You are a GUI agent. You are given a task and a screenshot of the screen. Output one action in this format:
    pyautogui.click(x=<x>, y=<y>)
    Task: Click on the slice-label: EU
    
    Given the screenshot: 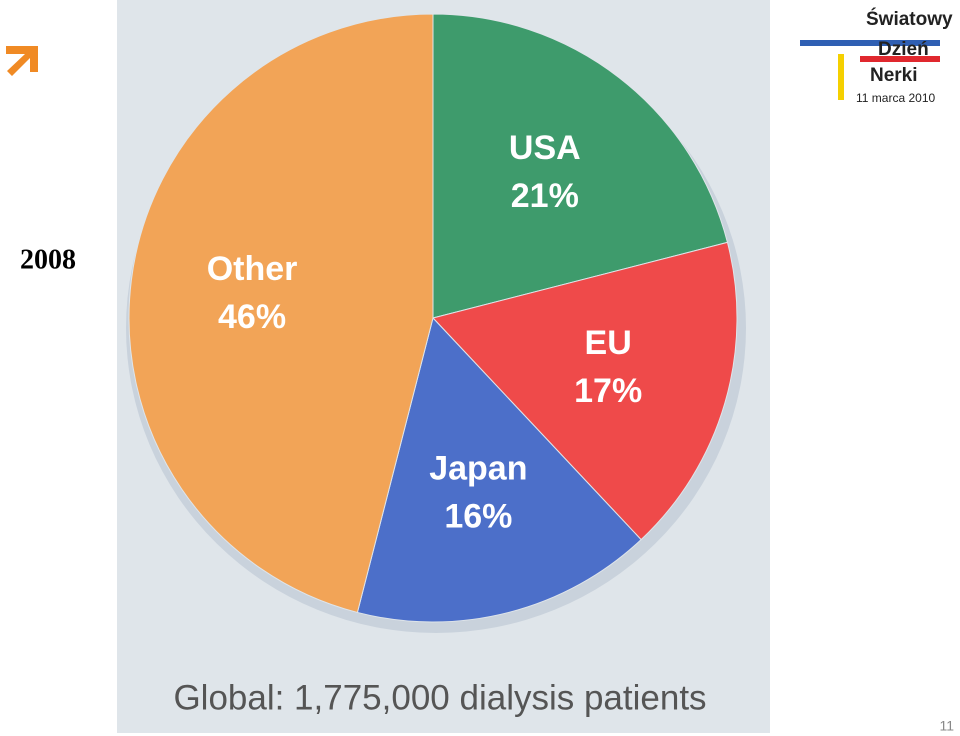 What is the action you would take?
    pyautogui.click(x=608, y=343)
    